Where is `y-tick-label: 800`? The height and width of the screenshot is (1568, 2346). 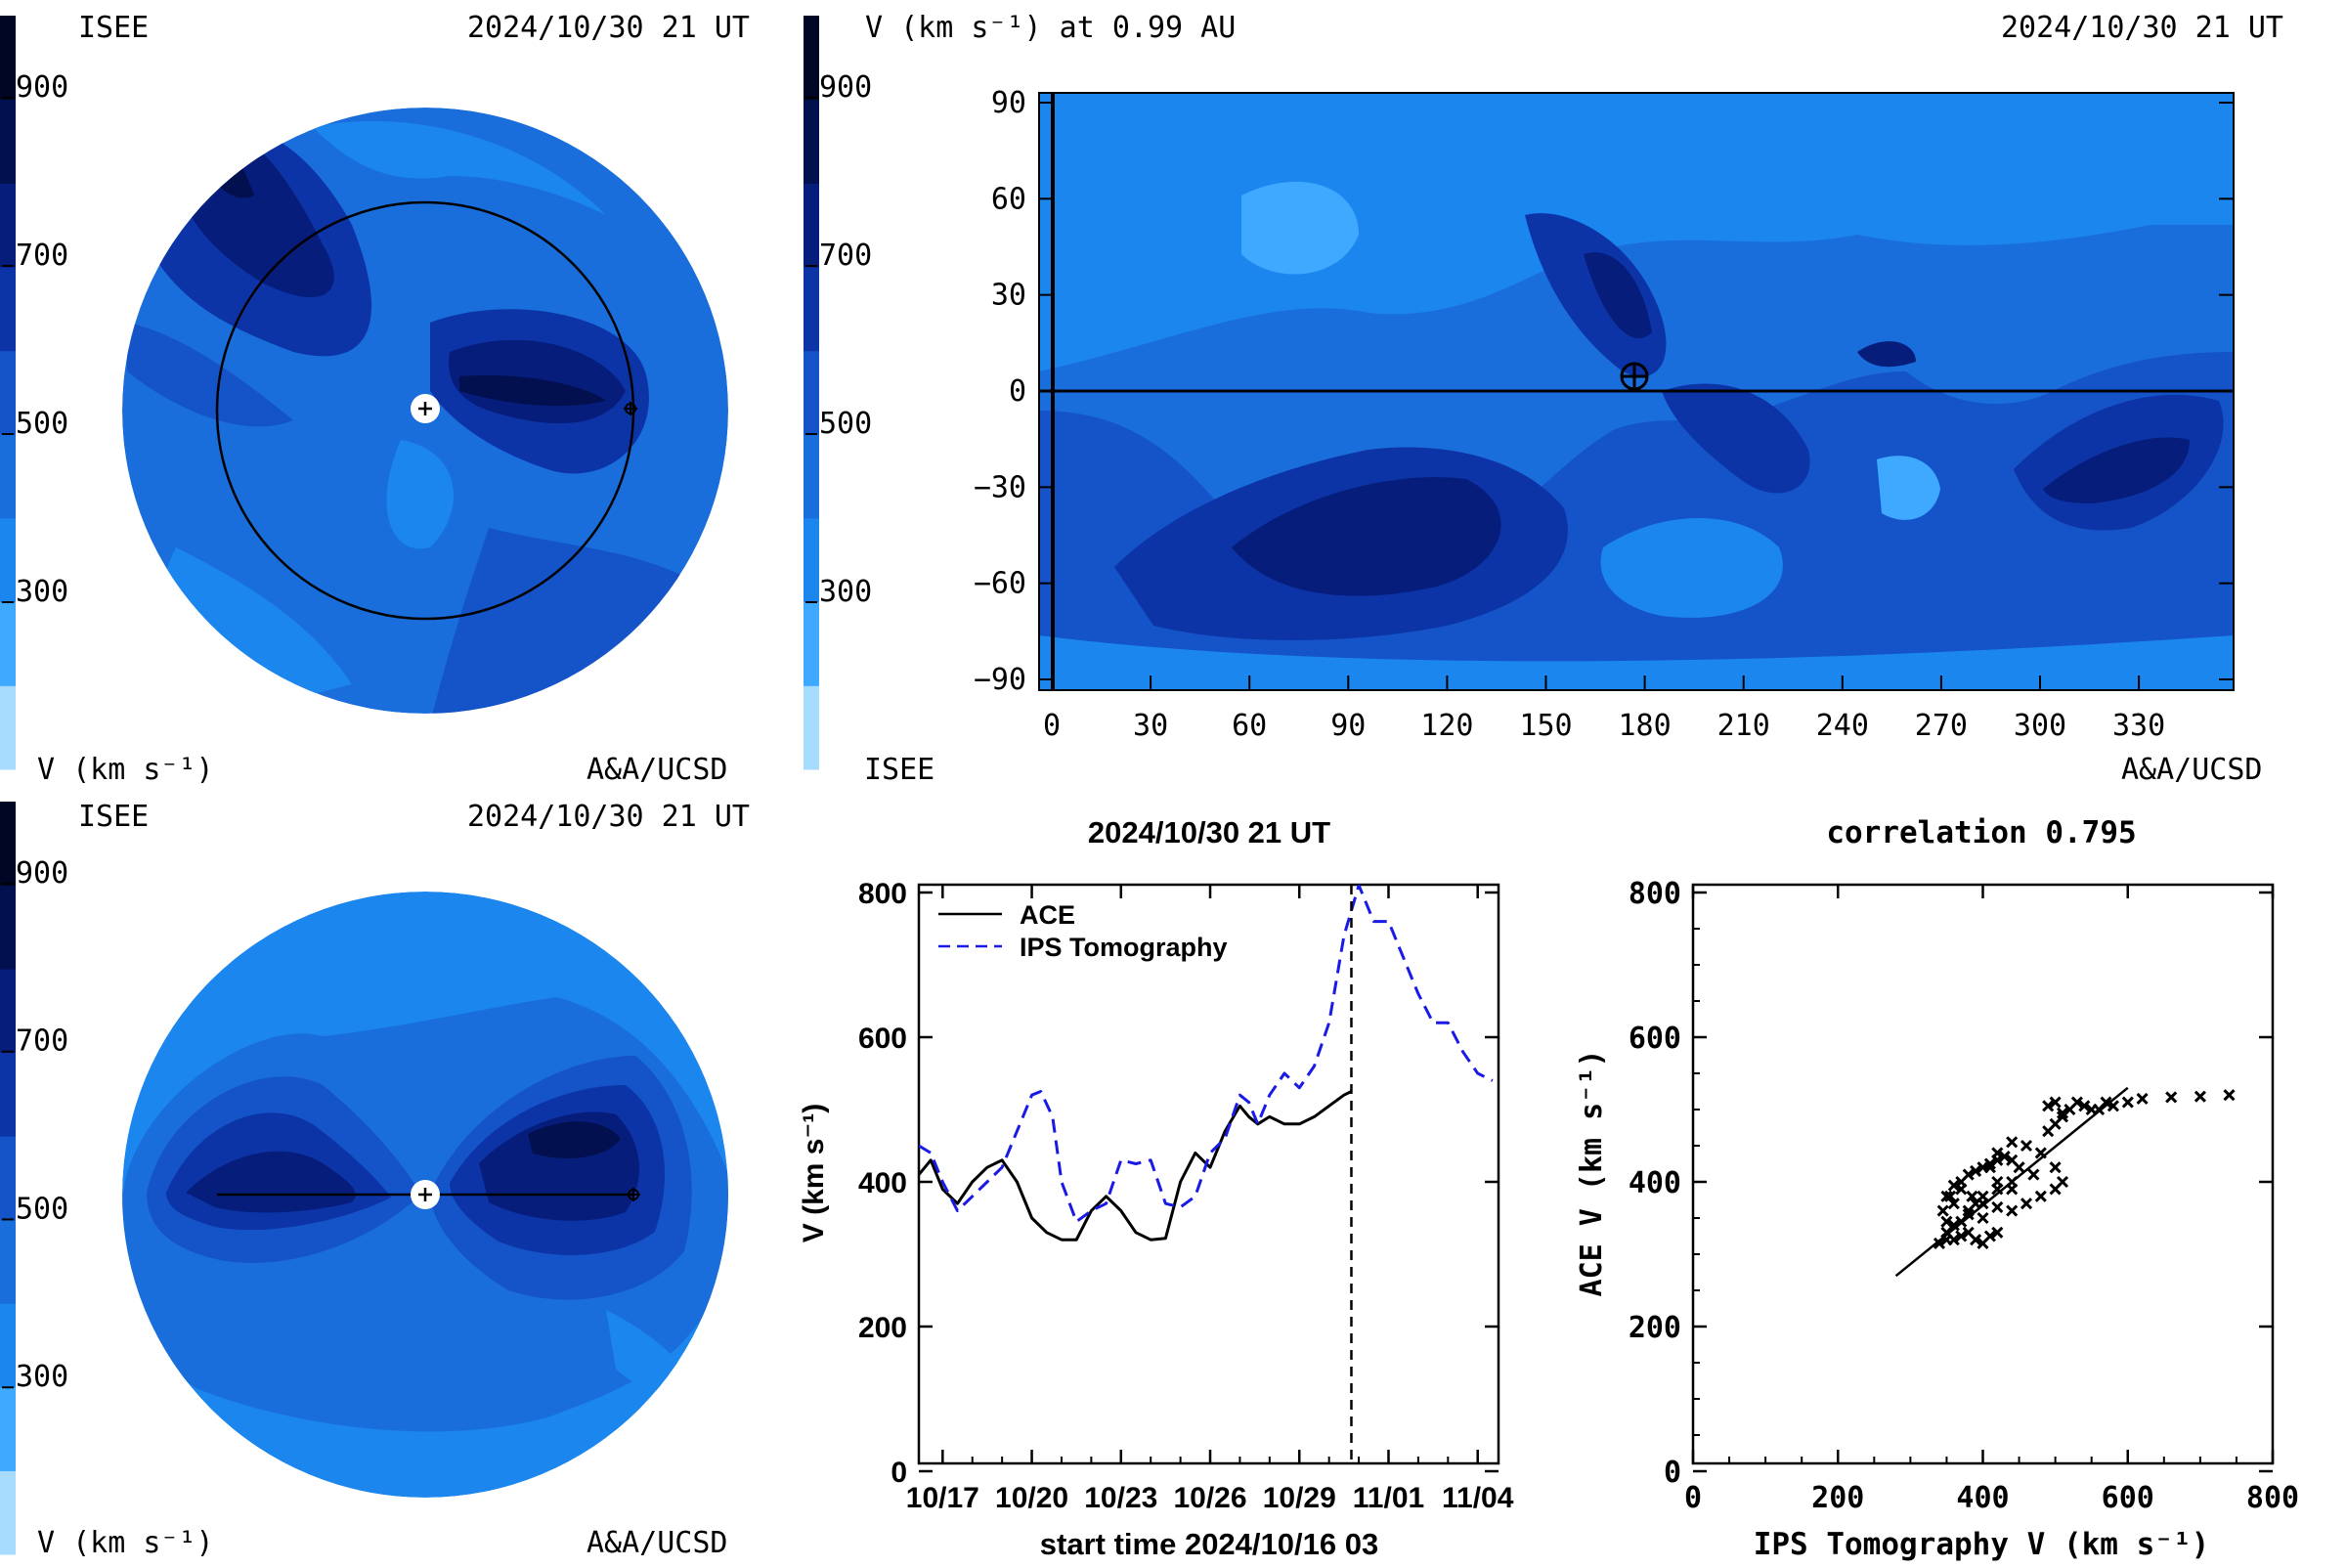 y-tick-label: 800 is located at coordinates (1655, 894).